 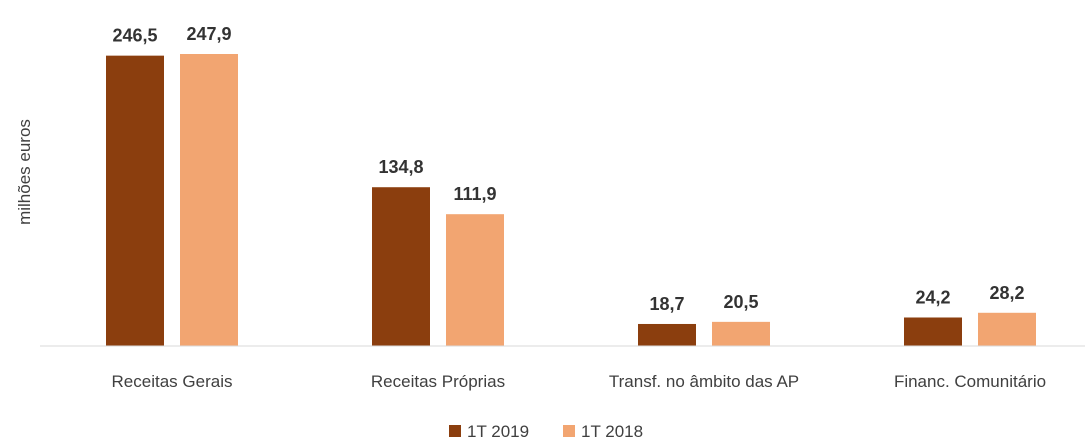 What do you see at coordinates (400, 167) in the screenshot?
I see `value-label-1t-2019-1: 134,8` at bounding box center [400, 167].